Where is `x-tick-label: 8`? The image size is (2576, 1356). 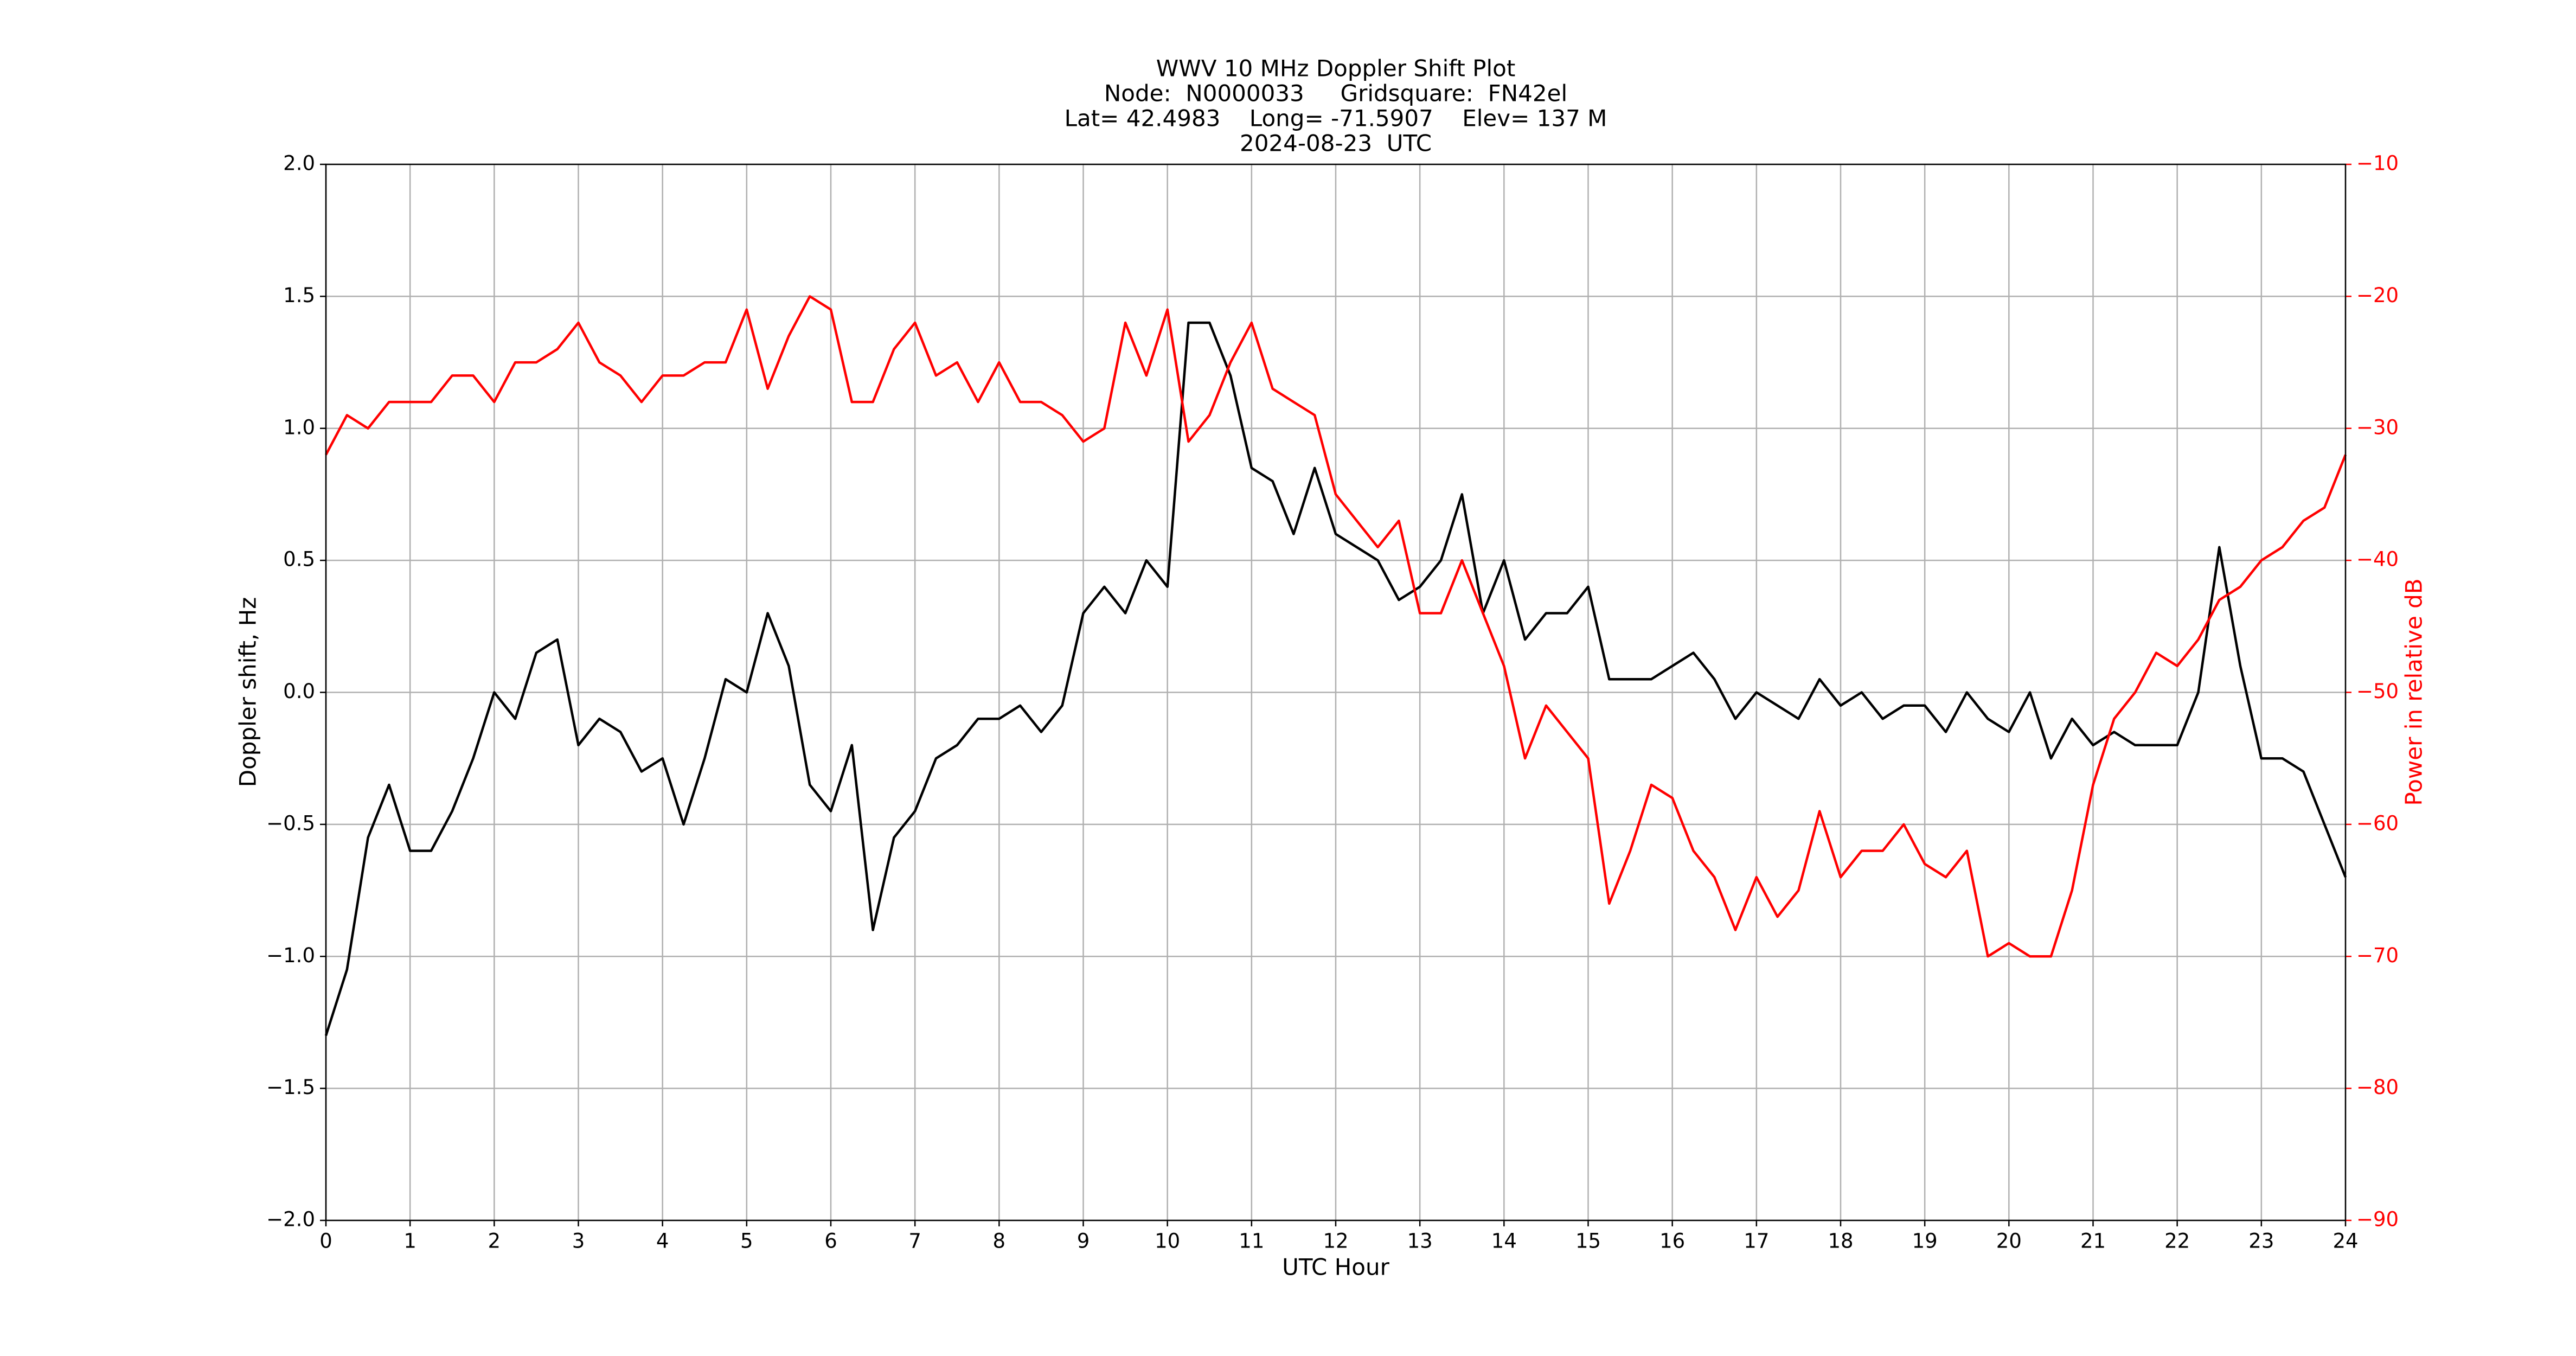 x-tick-label: 8 is located at coordinates (999, 1241).